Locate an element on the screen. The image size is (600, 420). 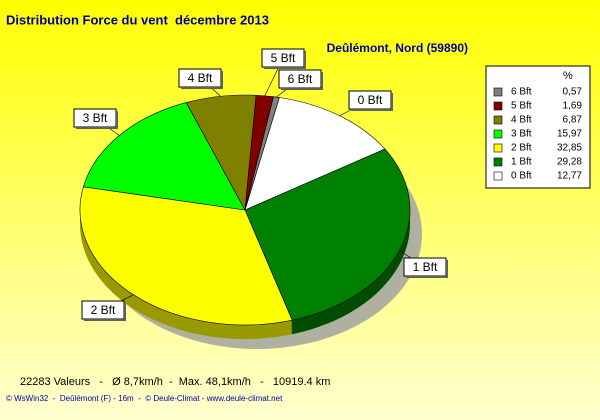
chart-subtitle: Deûlémont, Nord (59890) is located at coordinates (397, 48).